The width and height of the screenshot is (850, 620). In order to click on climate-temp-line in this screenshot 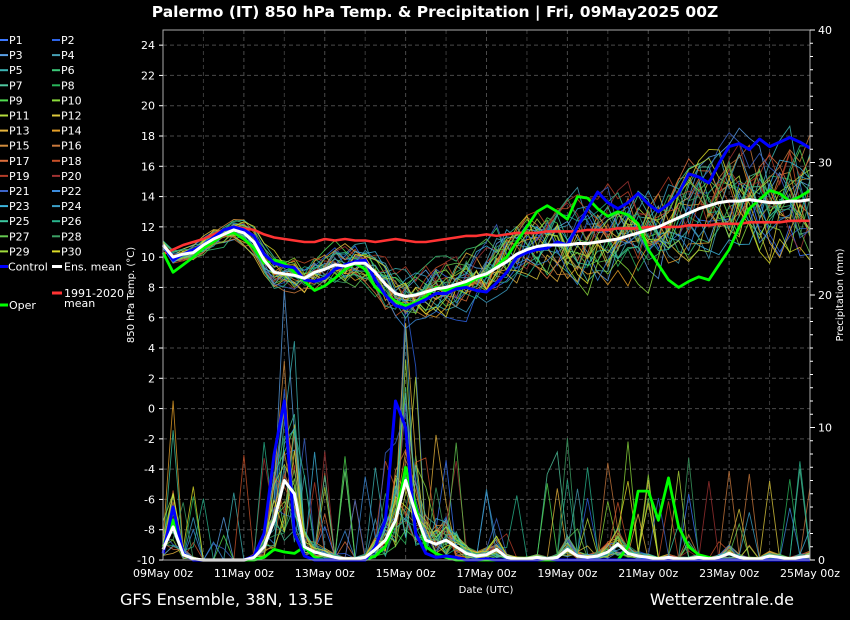, I will do `click(486, 237)`.